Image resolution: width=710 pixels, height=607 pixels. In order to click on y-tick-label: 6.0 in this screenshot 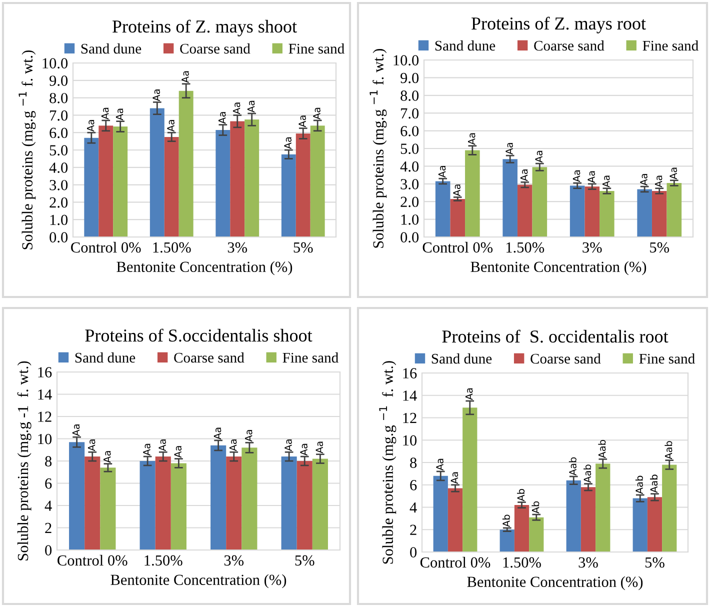, I will do `click(409, 131)`.